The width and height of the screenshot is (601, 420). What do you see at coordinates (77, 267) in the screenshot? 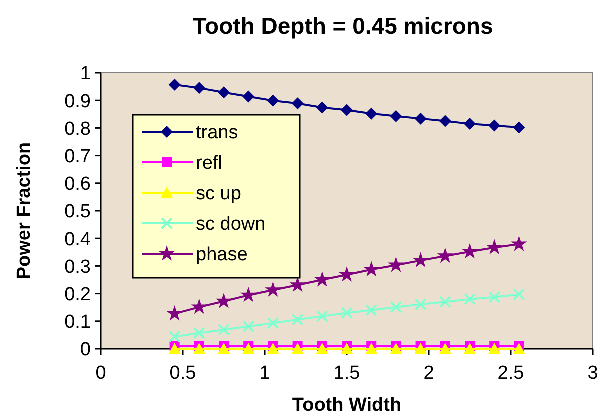
I see `y-tick-label: 0.3` at bounding box center [77, 267].